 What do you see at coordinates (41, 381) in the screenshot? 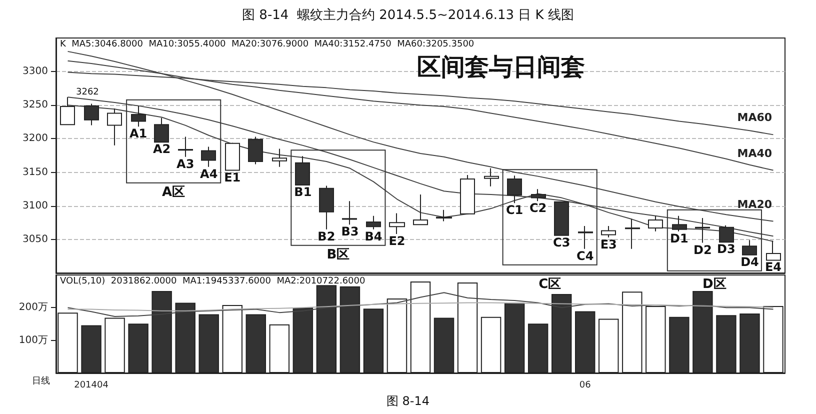
I see `text: 日线` at bounding box center [41, 381].